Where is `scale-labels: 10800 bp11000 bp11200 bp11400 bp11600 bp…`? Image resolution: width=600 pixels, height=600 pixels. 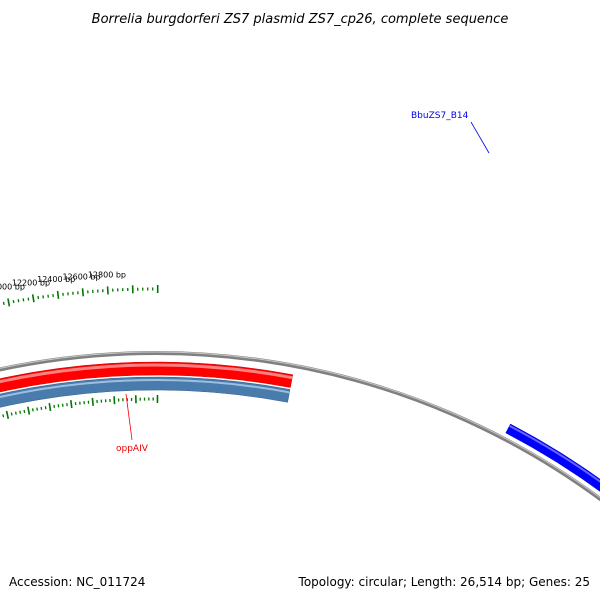 scale-labels: 10800 bp11000 bp11200 bp11400 bp11600 bp… is located at coordinates (63, 281).